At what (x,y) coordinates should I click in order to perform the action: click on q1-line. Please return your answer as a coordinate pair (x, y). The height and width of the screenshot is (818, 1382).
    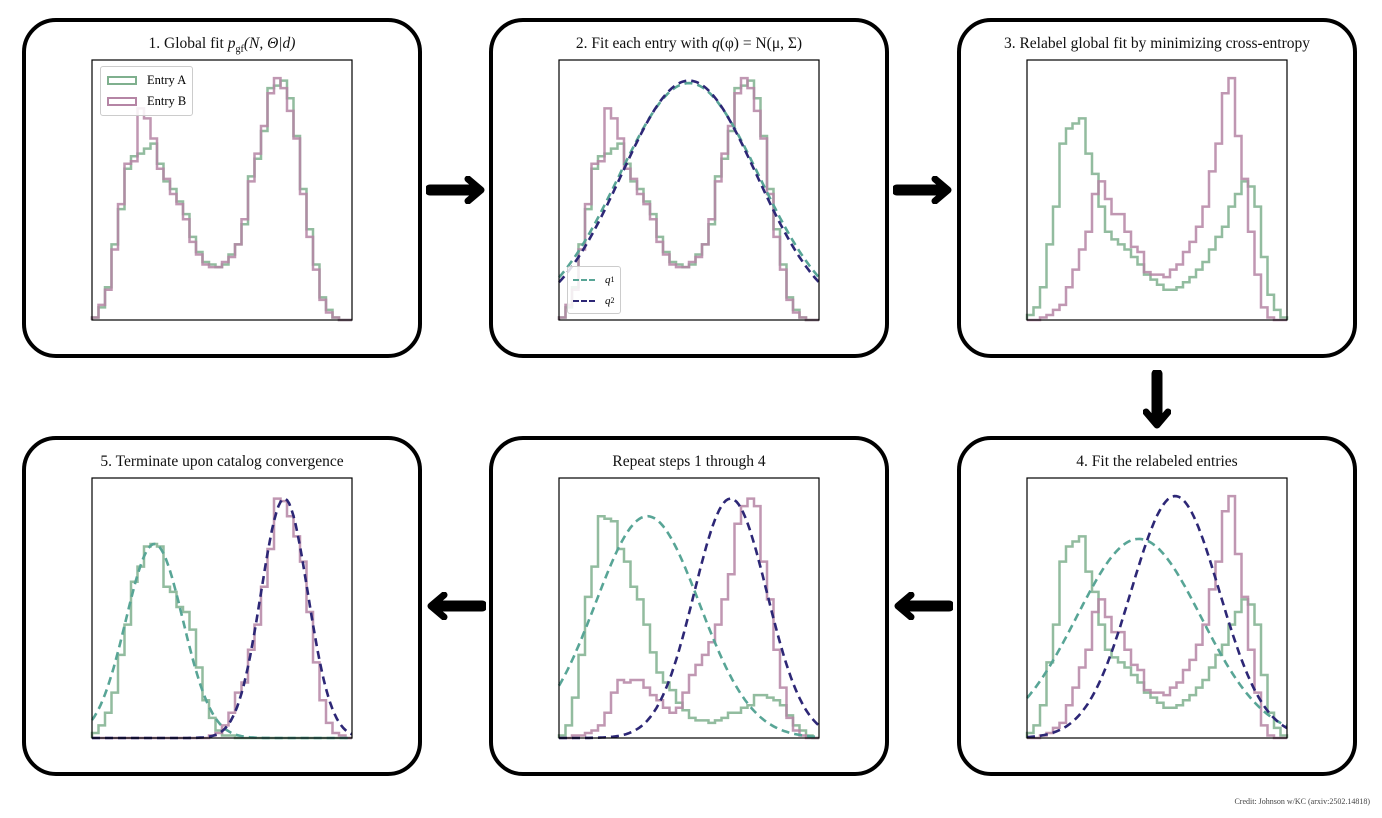
    Looking at the image, I should click on (584, 279).